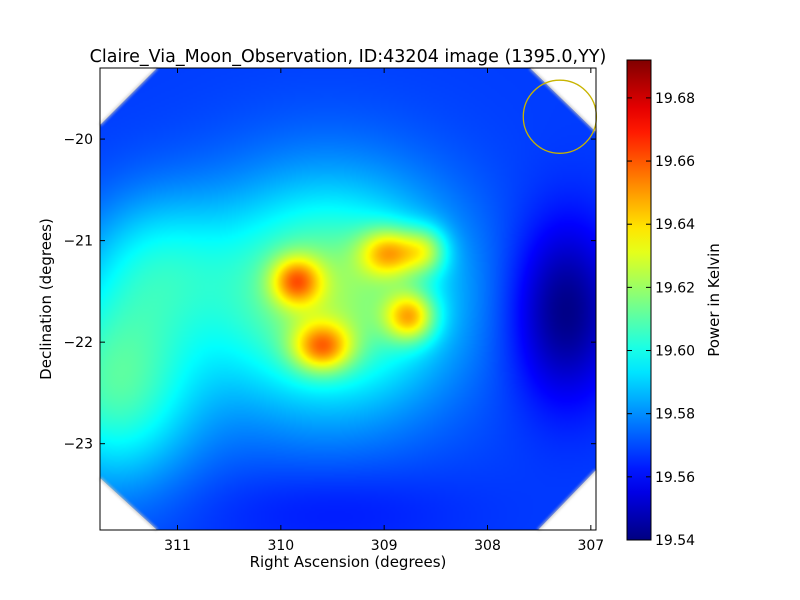 The image size is (800, 600). What do you see at coordinates (675, 99) in the screenshot?
I see `colorbar-tick-label: 19.68` at bounding box center [675, 99].